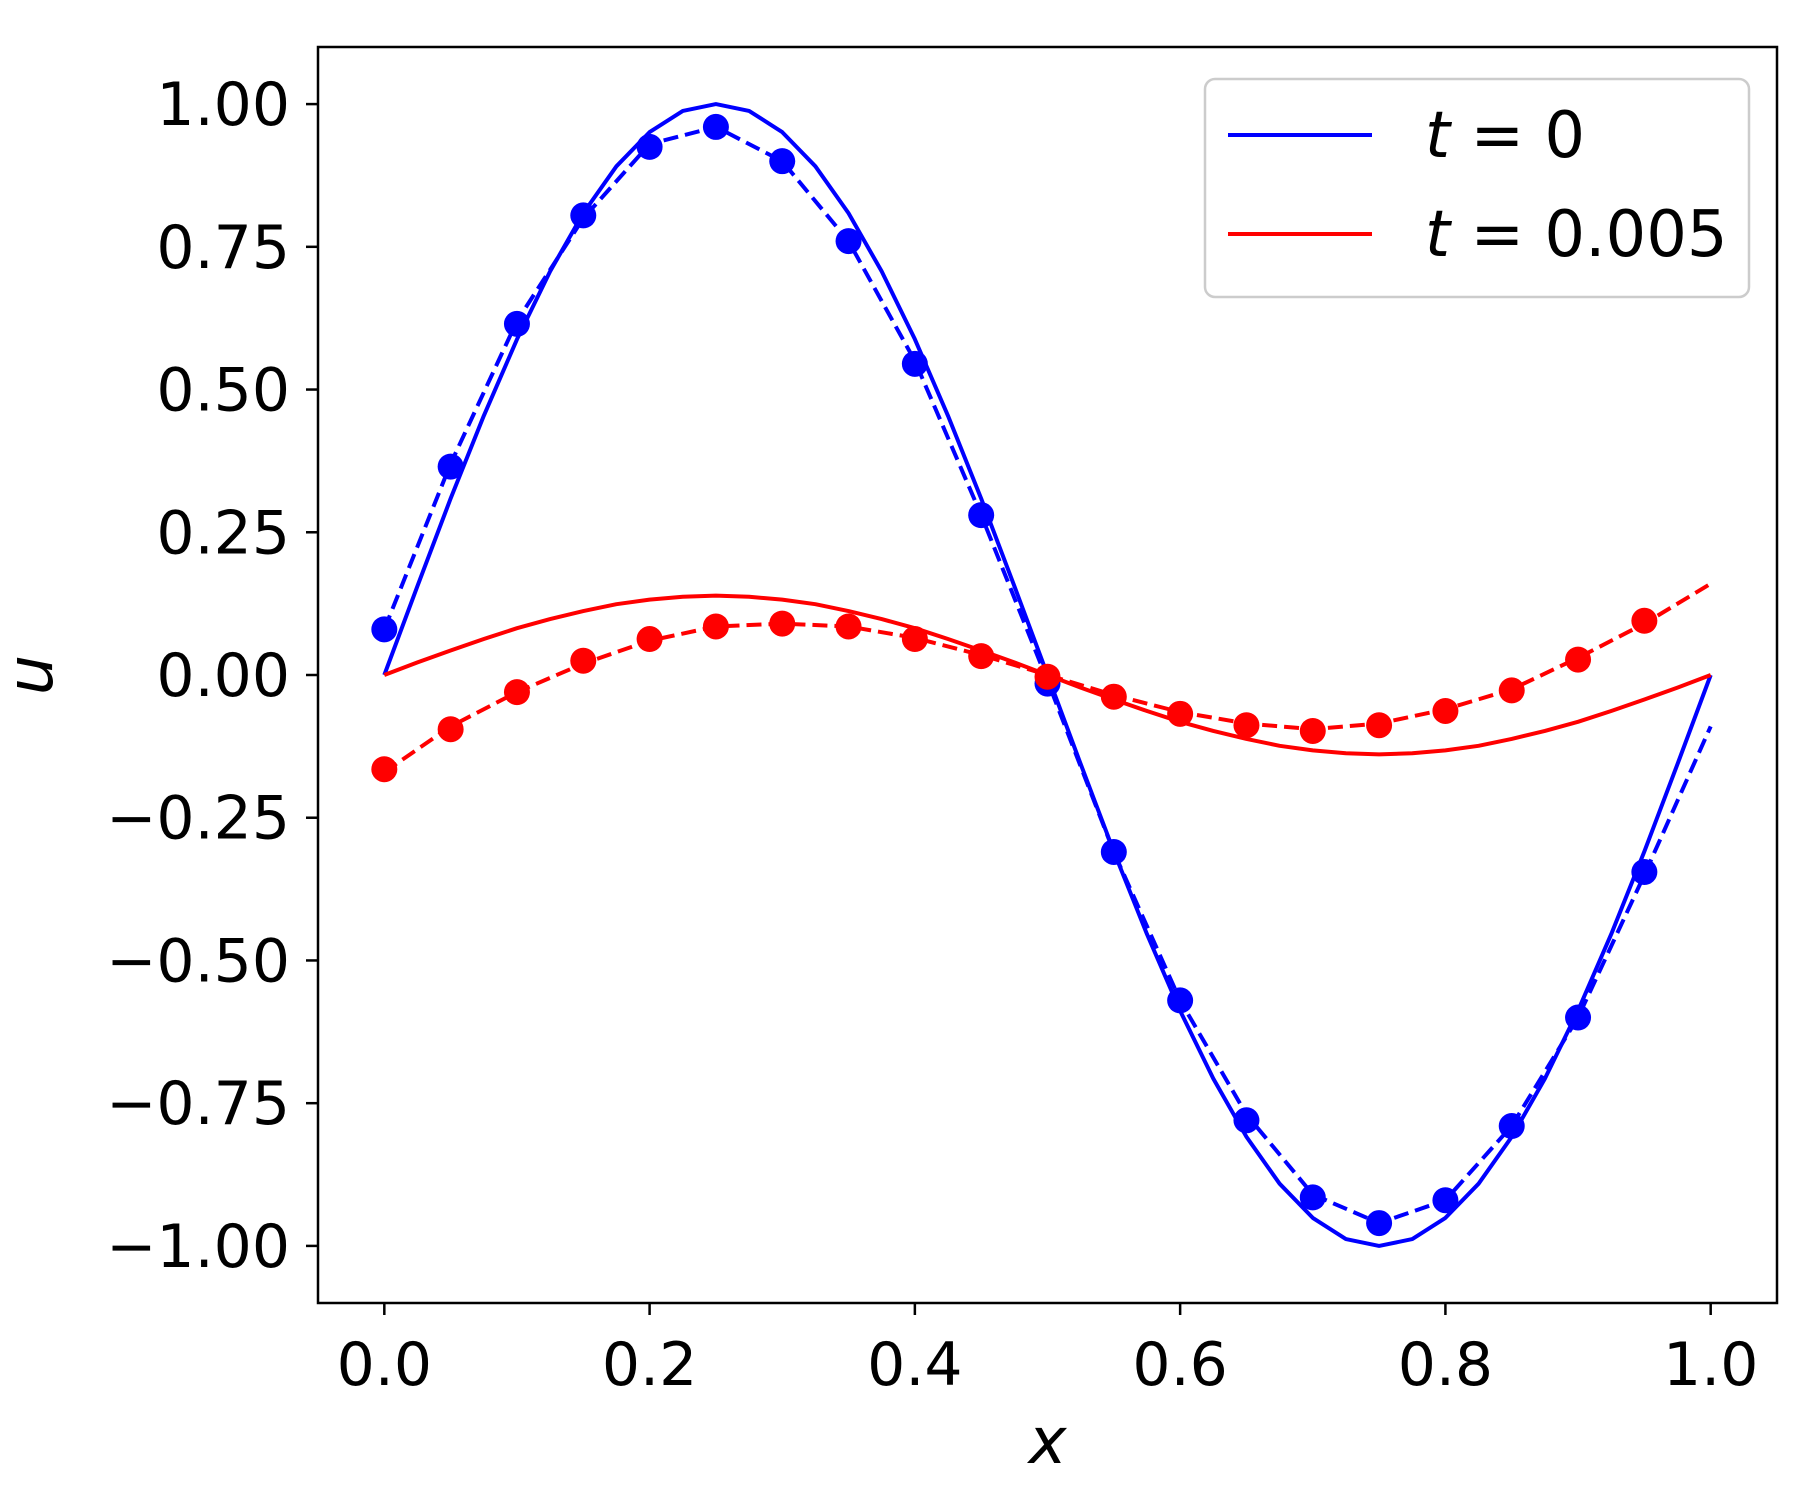  I want to click on y-tick-label: −1.00, so click(198, 1247).